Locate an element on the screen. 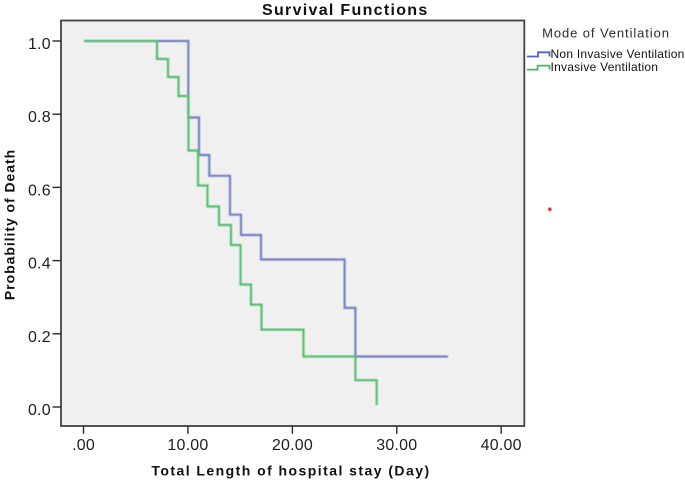 Image resolution: width=685 pixels, height=481 pixels. svg-text: .00 is located at coordinates (83, 445).